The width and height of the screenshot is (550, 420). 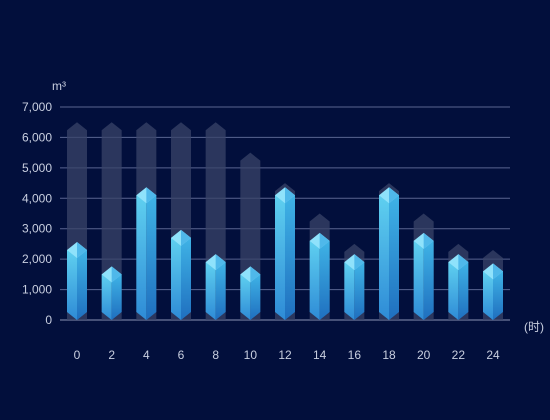 I want to click on x-axis-unit: (时), so click(x=534, y=327).